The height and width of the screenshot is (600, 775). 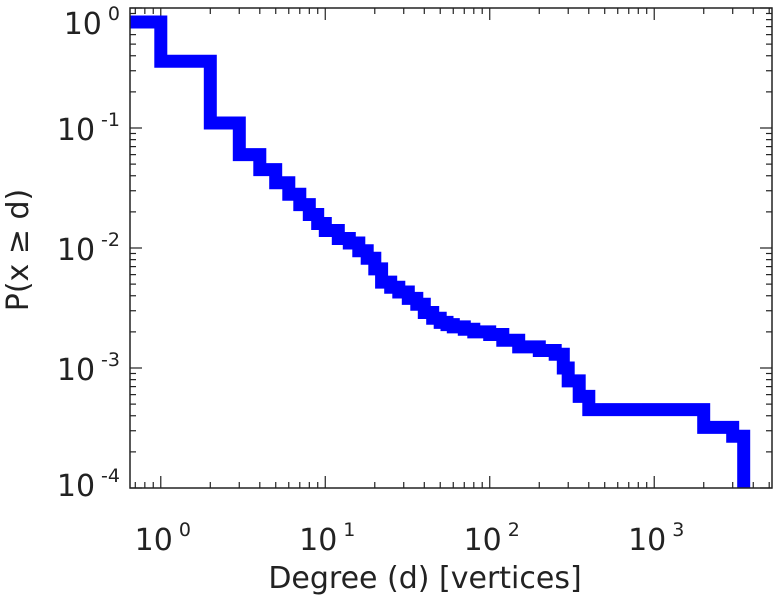 I want to click on y-tick-labels: 10 0 10 -1 10 -2 10 -3 10 -4, so click(x=88, y=253).